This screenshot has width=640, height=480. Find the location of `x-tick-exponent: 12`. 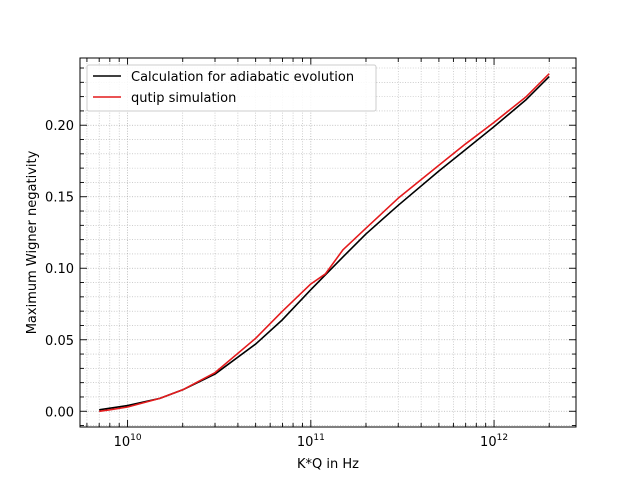

x-tick-exponent: 12 is located at coordinates (502, 438).